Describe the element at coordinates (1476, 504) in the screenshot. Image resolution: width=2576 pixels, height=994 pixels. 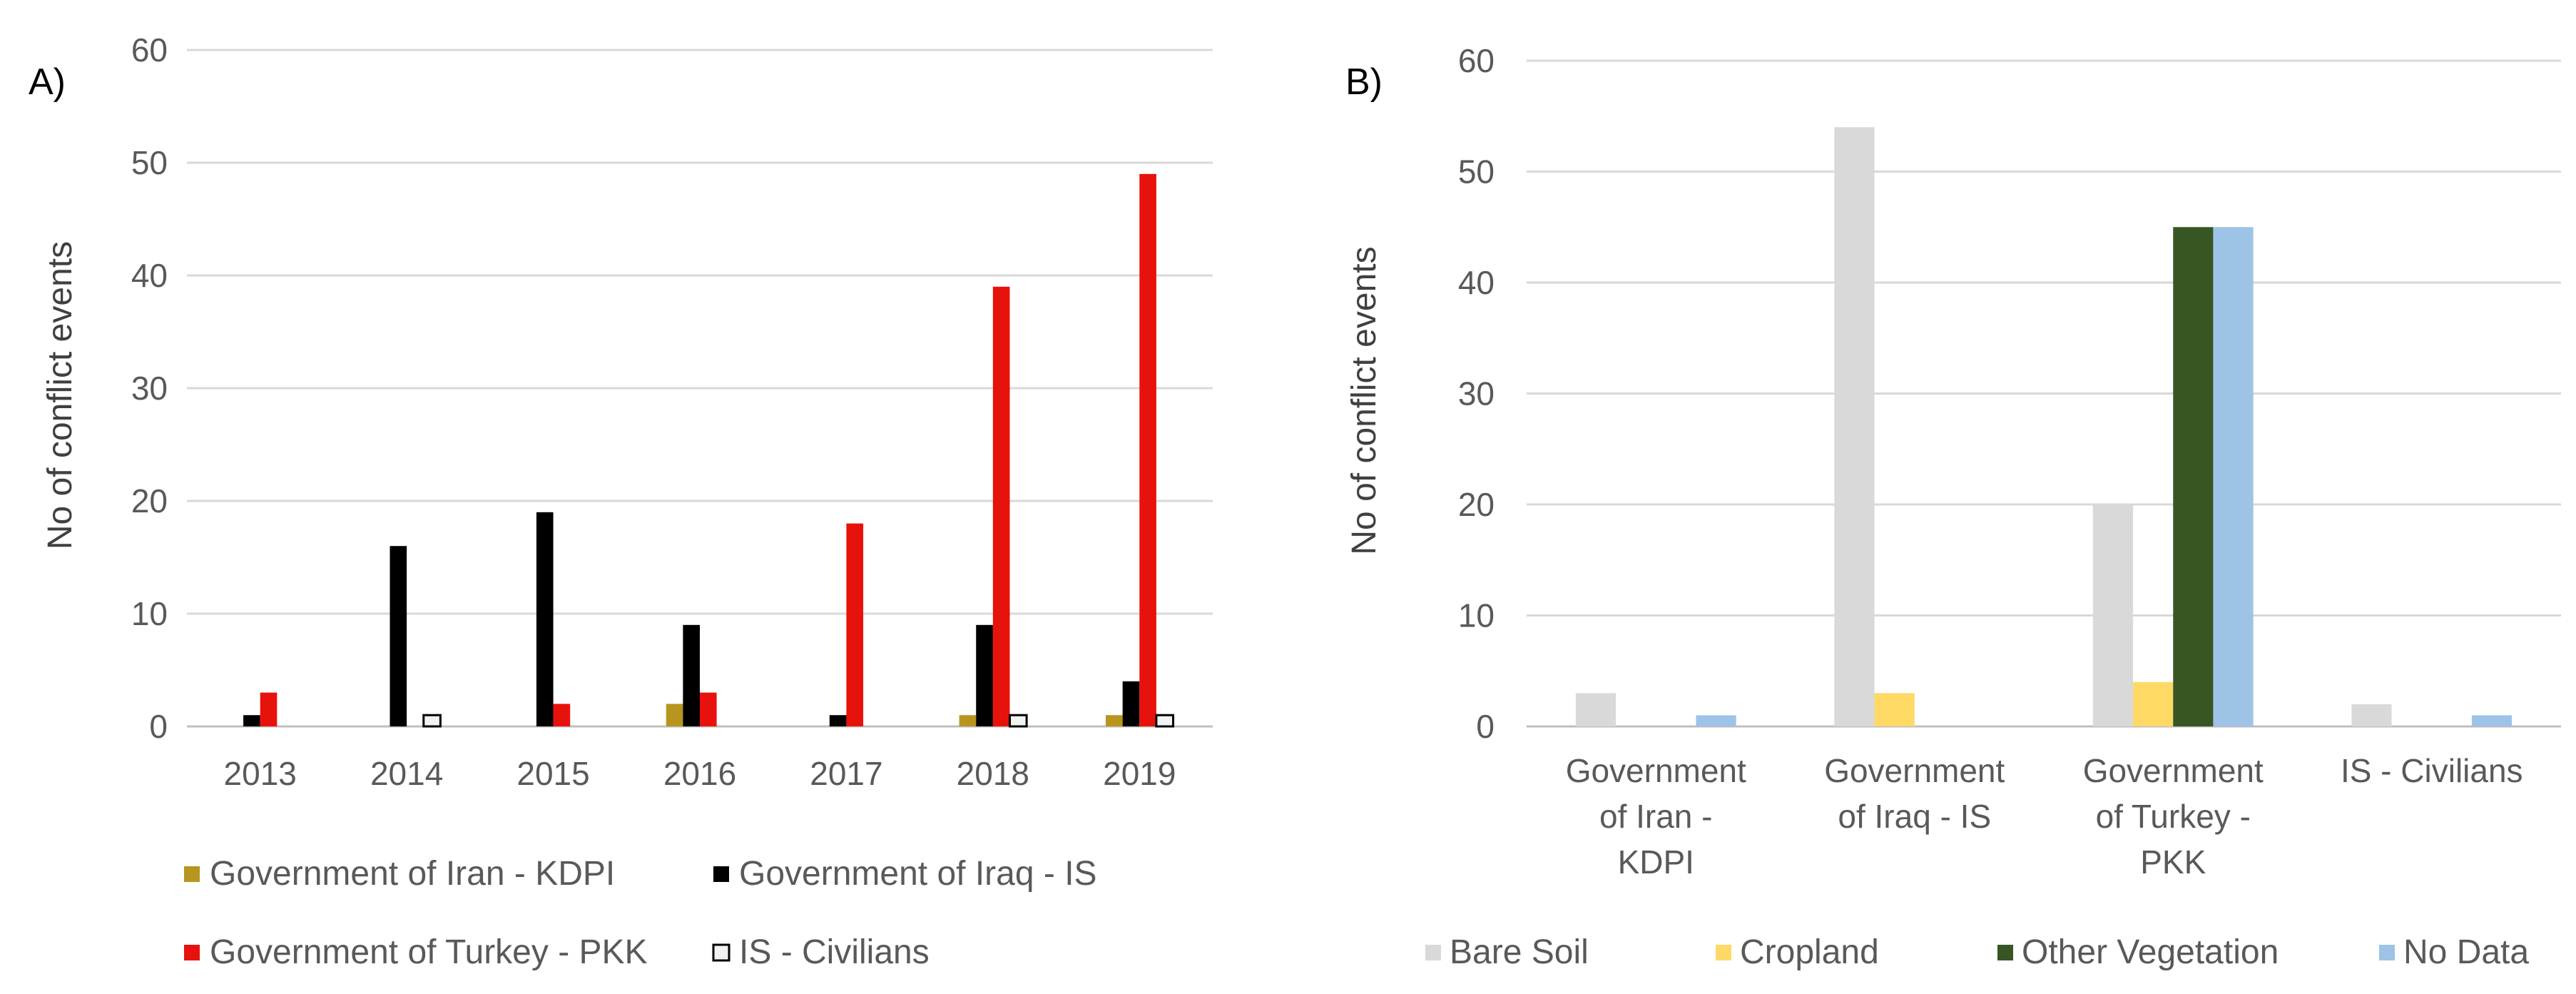
I see `panel-b-ytick-20: 20` at that location.